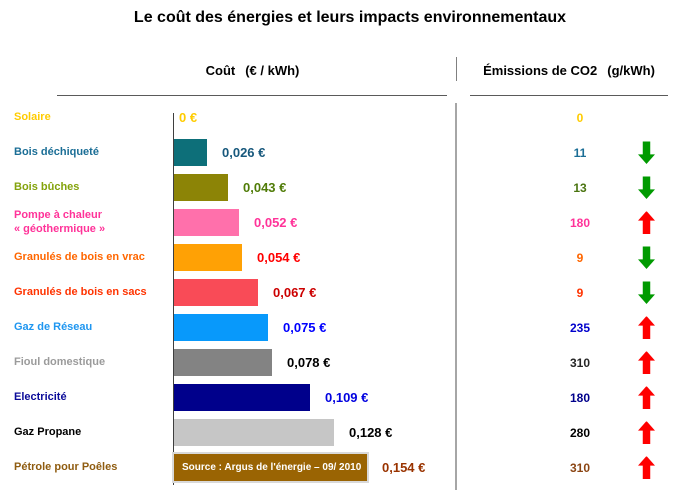 Image resolution: width=700 pixels, height=493 pixels. What do you see at coordinates (173, 299) in the screenshot?
I see `bar-chart-axis` at bounding box center [173, 299].